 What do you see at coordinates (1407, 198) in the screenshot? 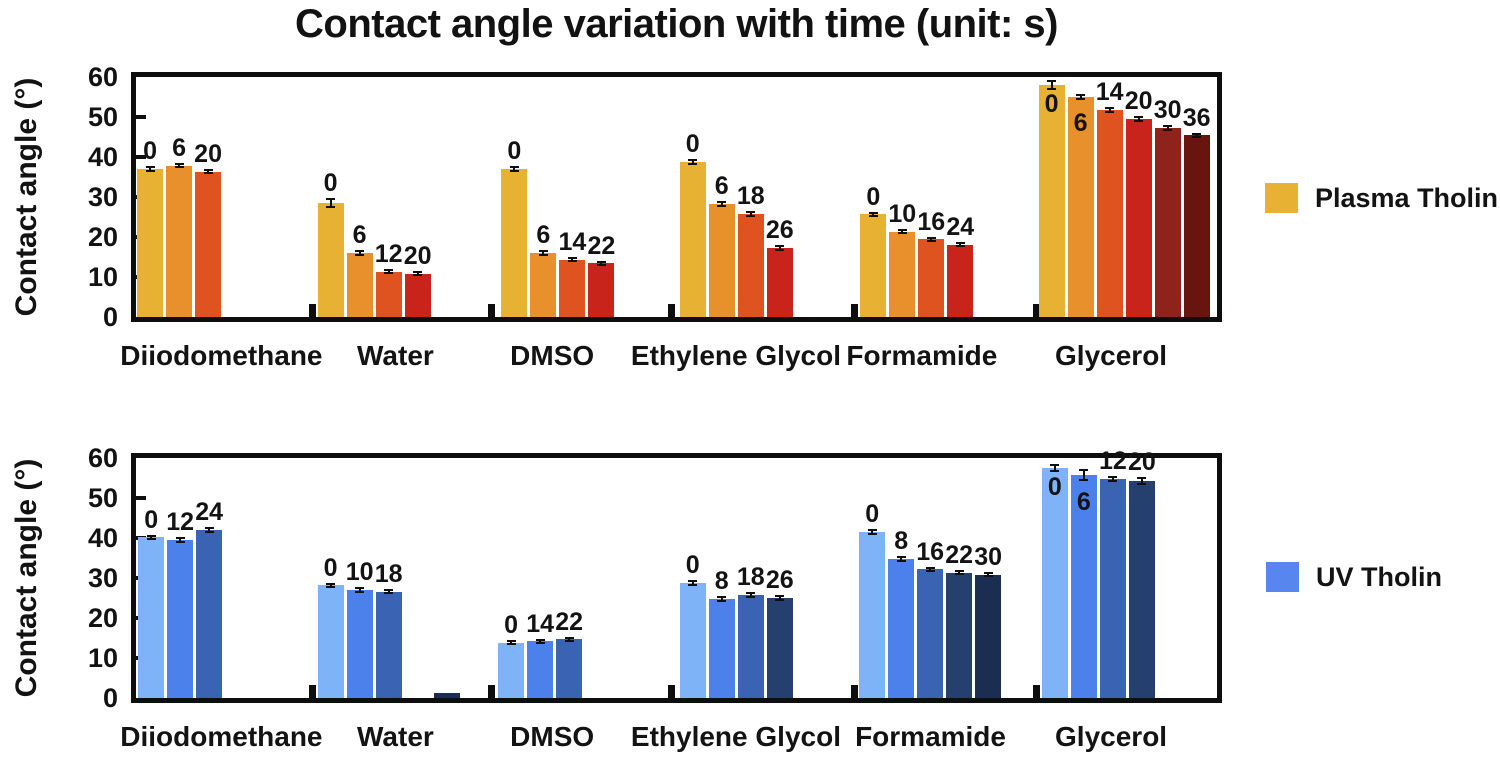
I see `legend-label-plasma-tholin: Plasma Tholin` at bounding box center [1407, 198].